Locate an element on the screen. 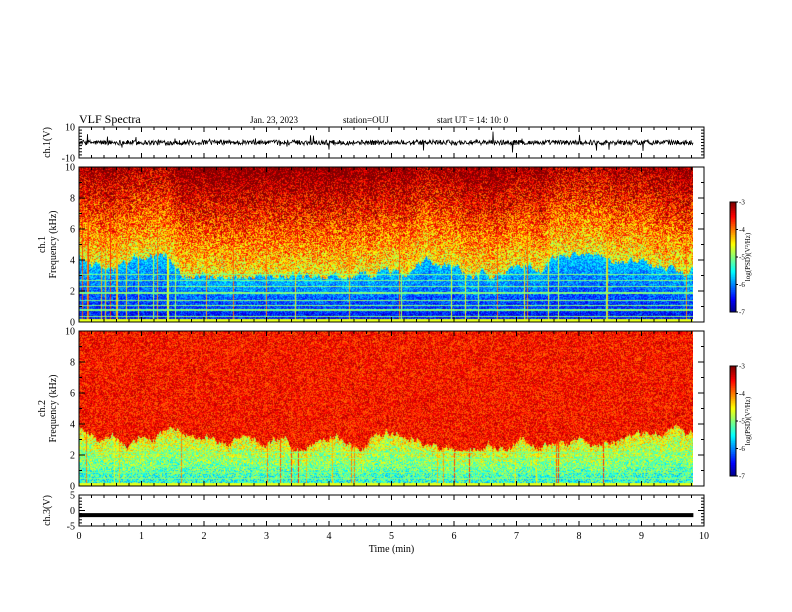  time-tick-label: 6 is located at coordinates (454, 536).